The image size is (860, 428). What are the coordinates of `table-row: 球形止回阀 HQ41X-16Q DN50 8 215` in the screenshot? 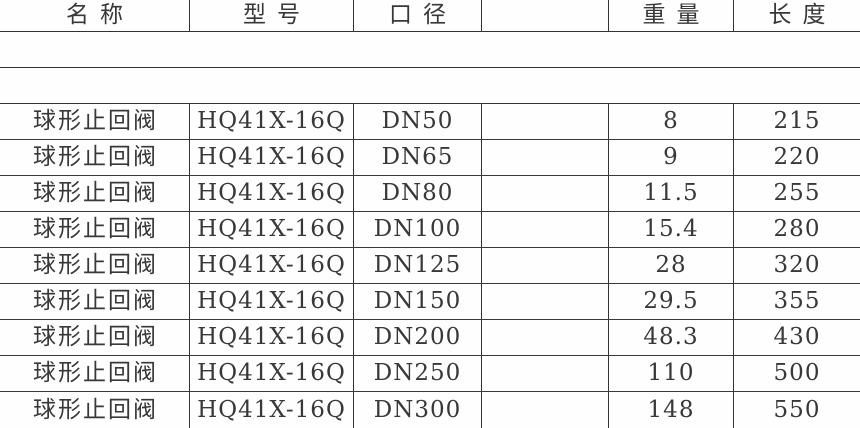 It's located at (430, 122).